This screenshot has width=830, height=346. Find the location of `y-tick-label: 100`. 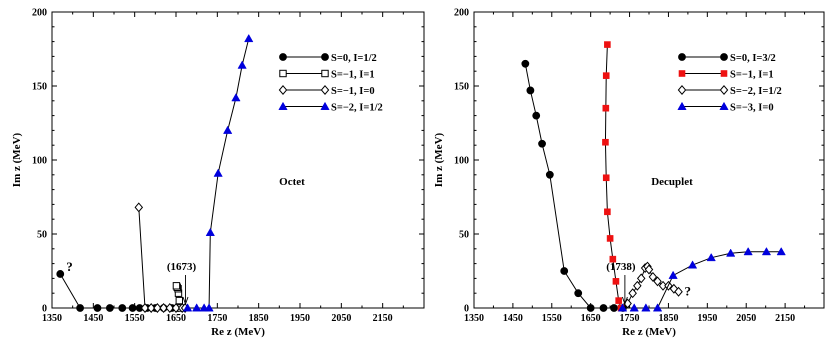

y-tick-label: 100 is located at coordinates (39, 161).